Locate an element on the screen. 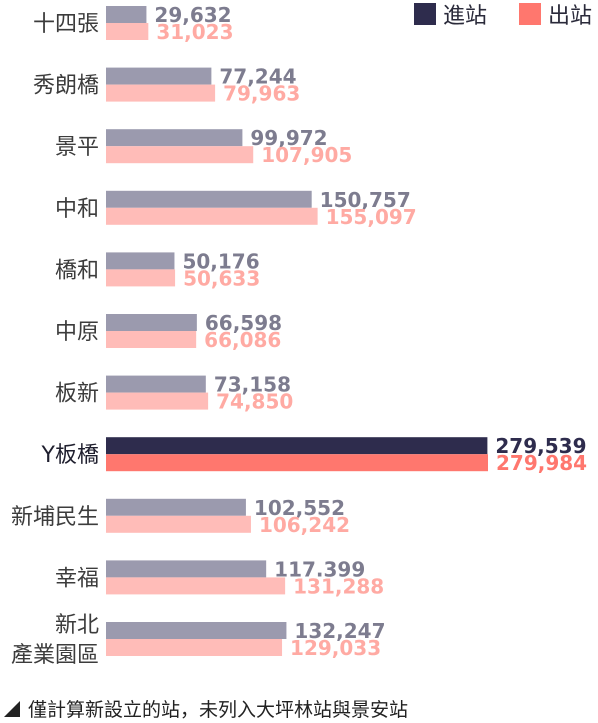  value-label-out: 74,850 is located at coordinates (254, 402).